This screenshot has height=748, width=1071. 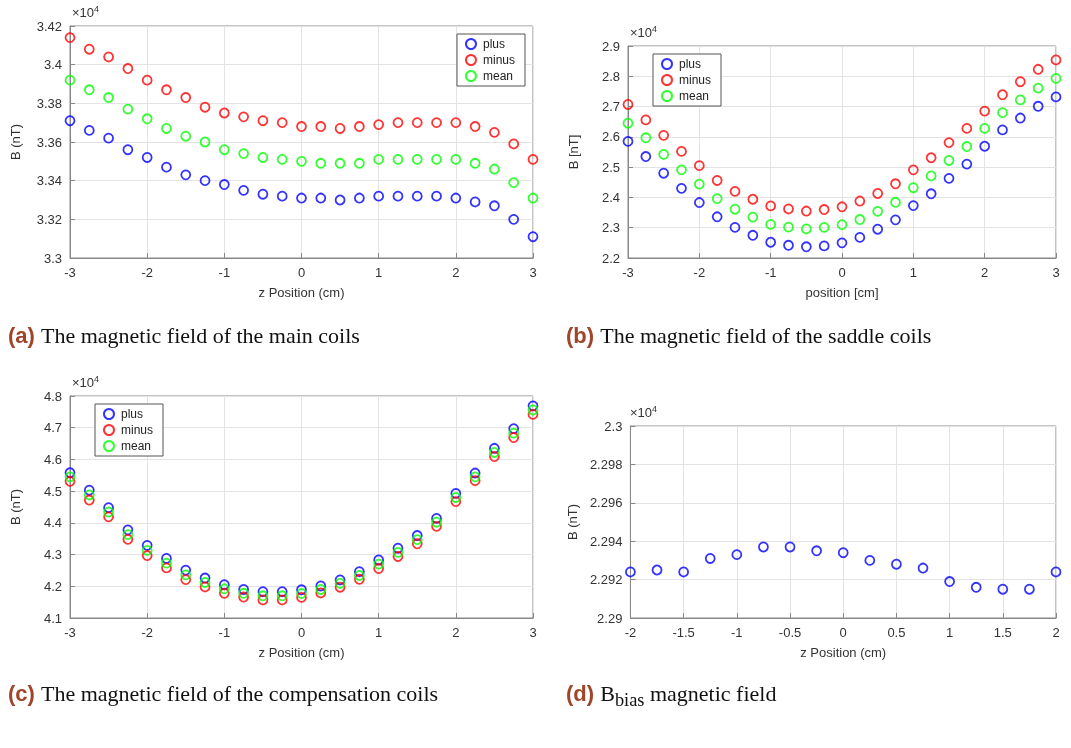 I want to click on y-tick-label: 4.7, so click(x=52, y=428).